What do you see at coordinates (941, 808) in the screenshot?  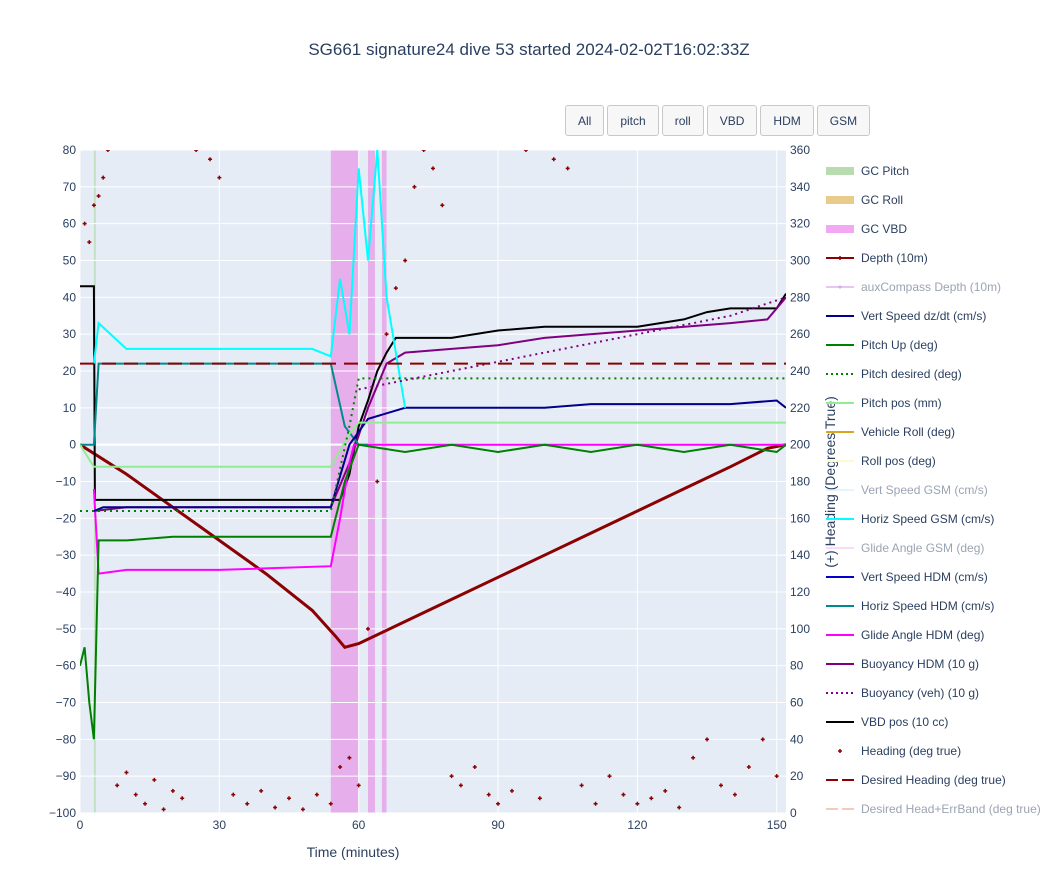 I see `legend-item-desired-head-errband-deg-true: Desired Head+ErrBand (deg true)` at bounding box center [941, 808].